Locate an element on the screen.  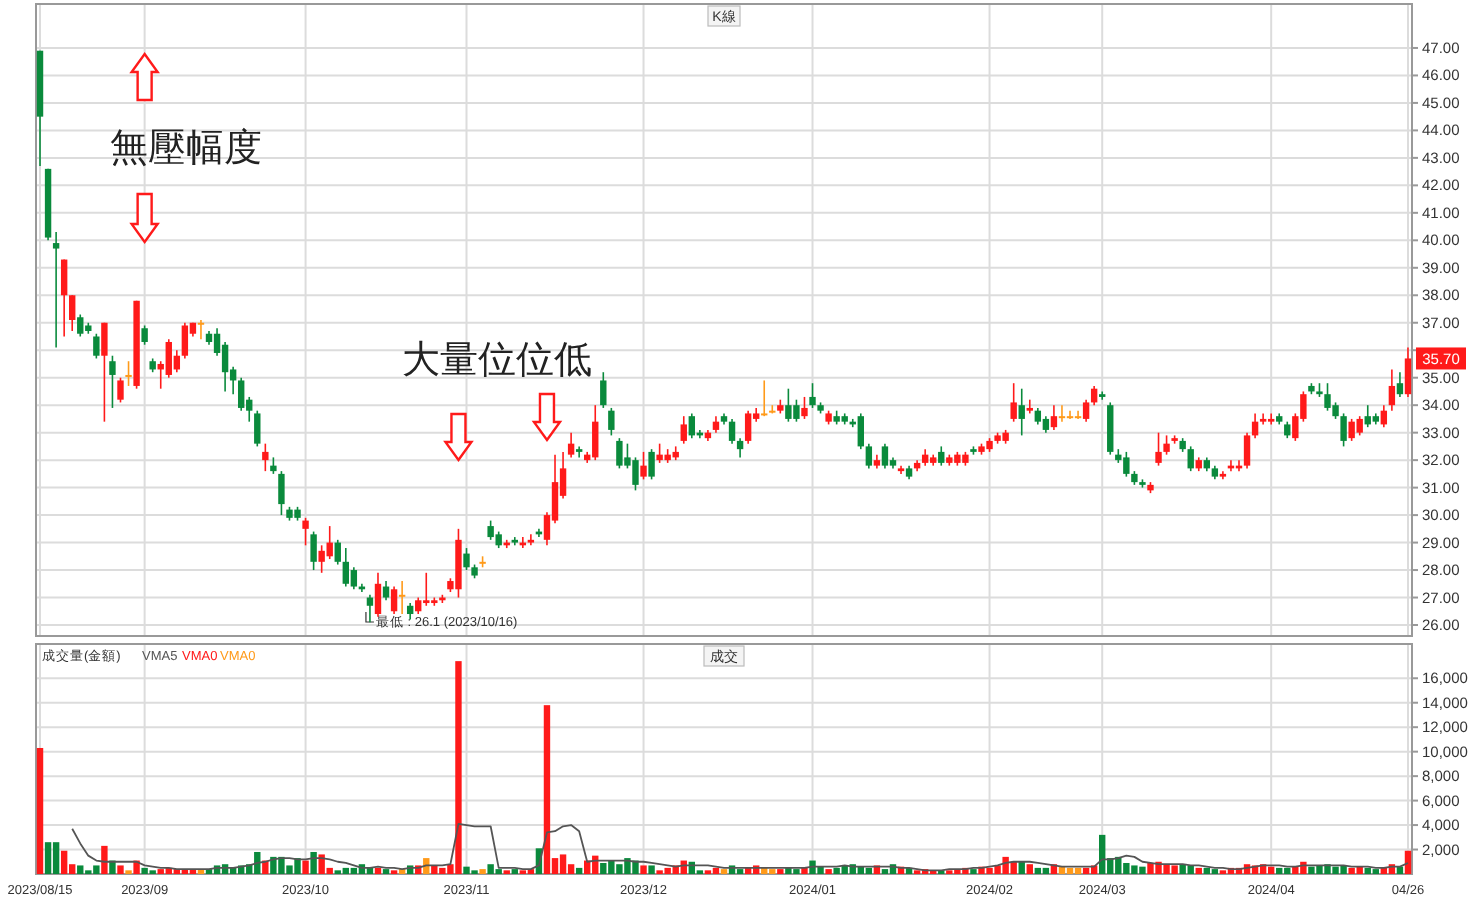
annotation: 大量位位低 is located at coordinates (497, 361).